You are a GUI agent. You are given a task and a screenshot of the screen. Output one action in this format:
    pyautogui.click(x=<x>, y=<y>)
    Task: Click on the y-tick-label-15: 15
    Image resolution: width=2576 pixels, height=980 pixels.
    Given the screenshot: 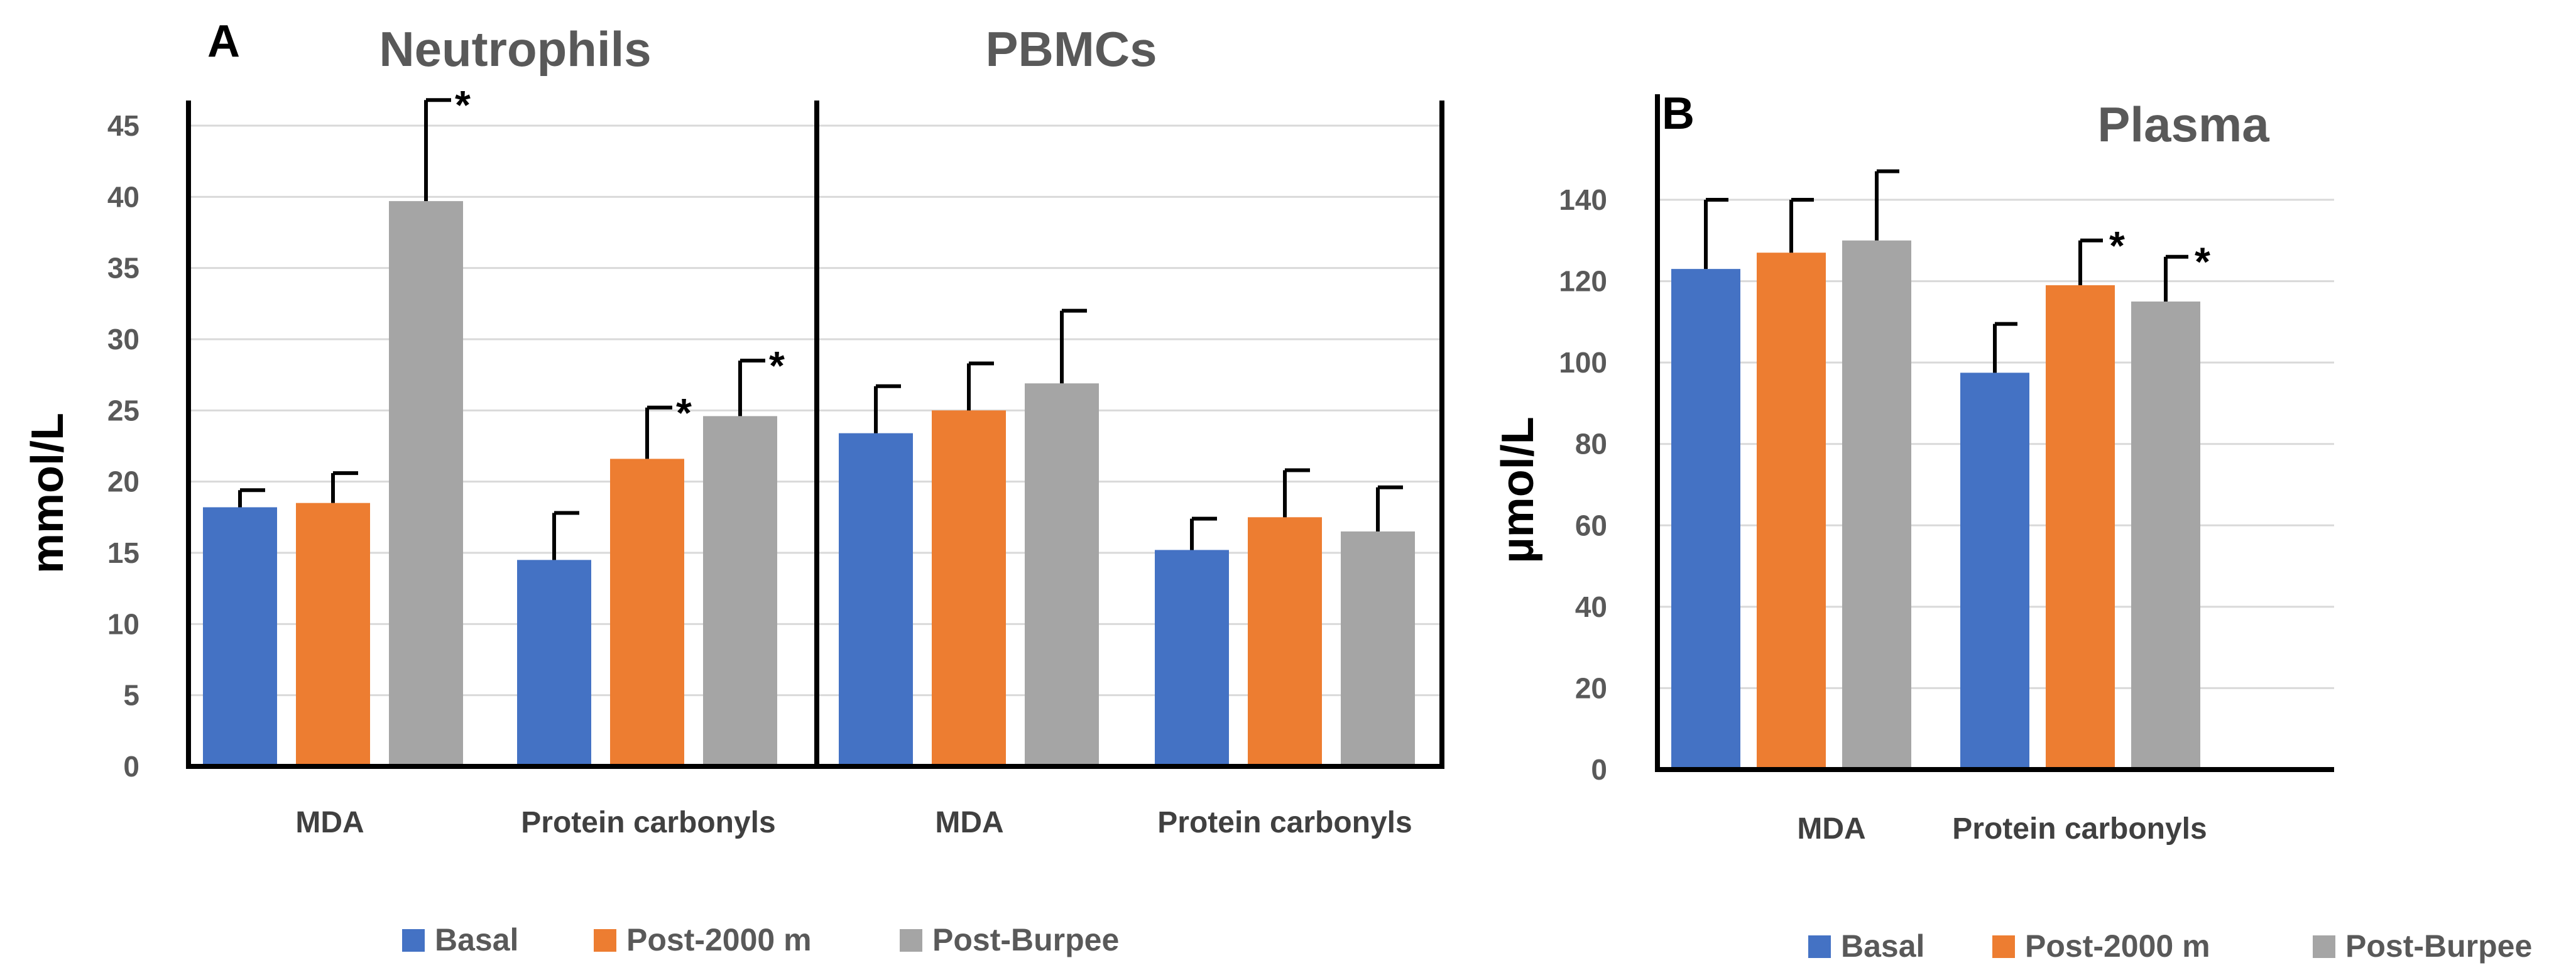 What is the action you would take?
    pyautogui.click(x=123, y=552)
    